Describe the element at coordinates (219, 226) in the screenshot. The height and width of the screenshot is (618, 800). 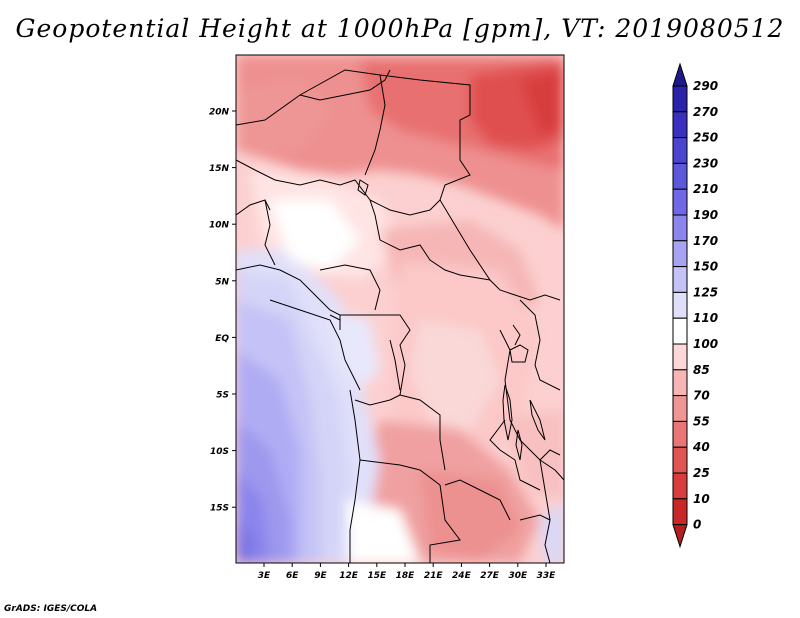
I see `lat-label: 10N` at that location.